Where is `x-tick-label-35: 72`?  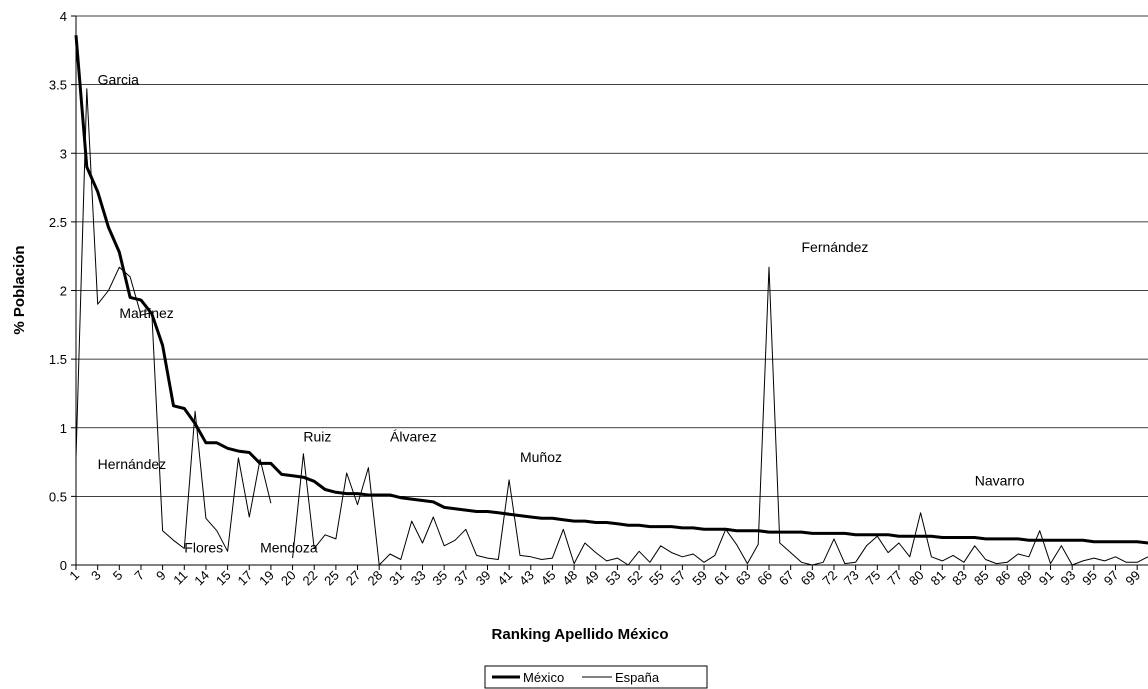 x-tick-label-35: 72 is located at coordinates (829, 578).